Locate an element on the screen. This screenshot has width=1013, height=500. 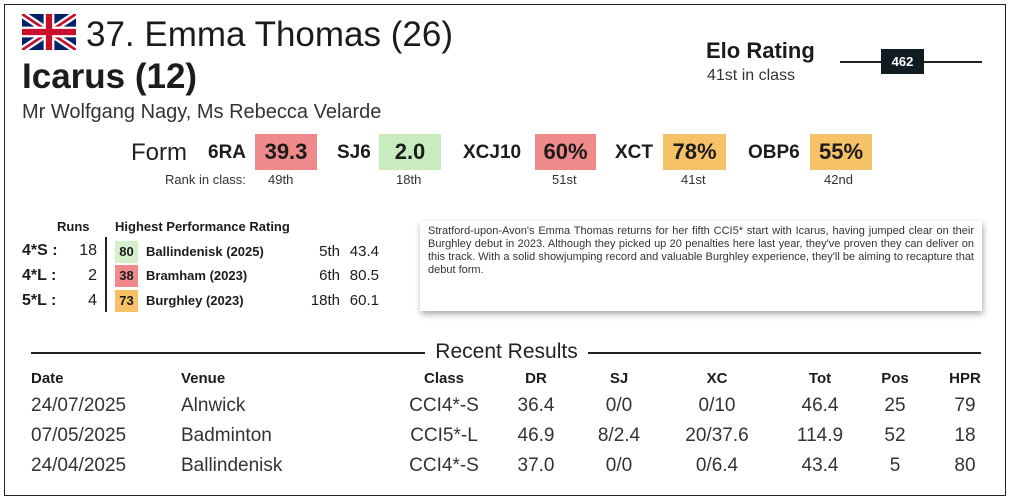
result-xc: 20/37.6 is located at coordinates (717, 435).